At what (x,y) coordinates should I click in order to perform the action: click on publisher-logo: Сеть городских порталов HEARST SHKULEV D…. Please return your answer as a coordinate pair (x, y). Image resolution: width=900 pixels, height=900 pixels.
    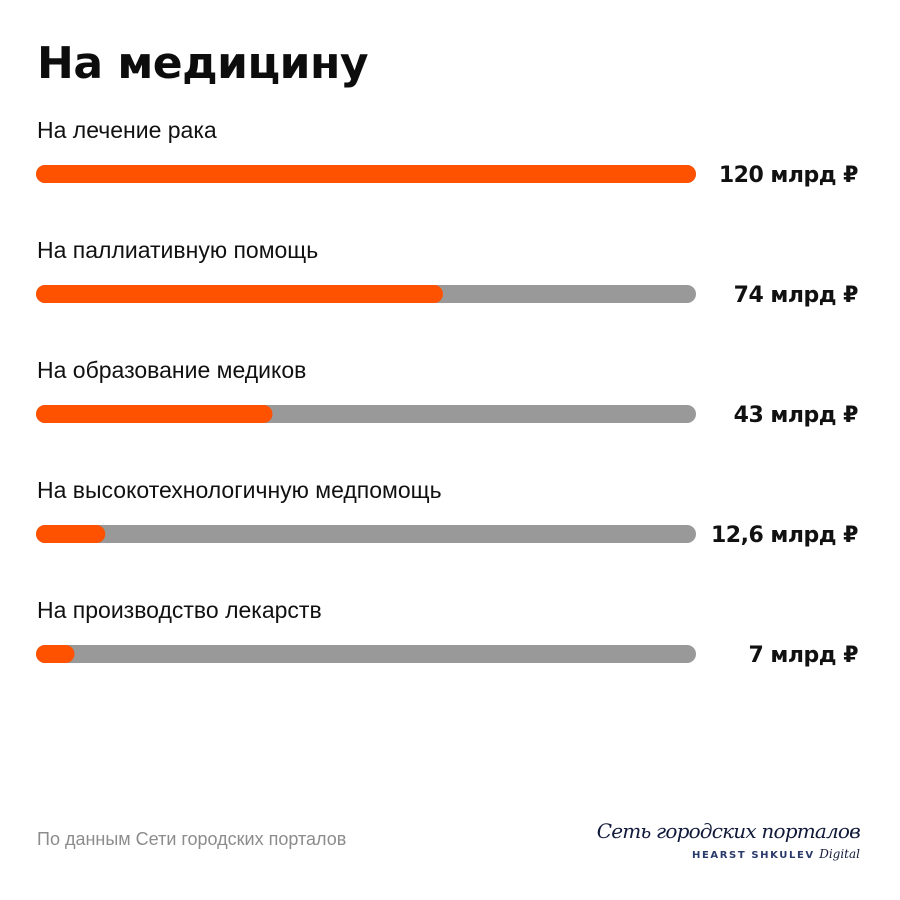
    Looking at the image, I should click on (728, 841).